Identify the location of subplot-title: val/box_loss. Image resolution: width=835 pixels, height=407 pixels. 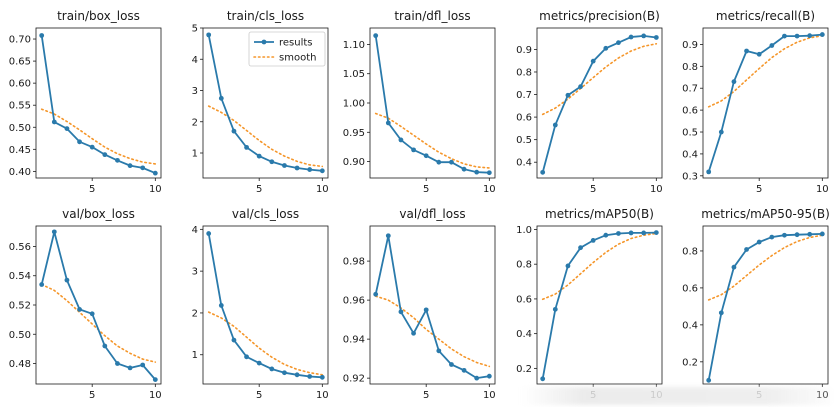
(98, 214).